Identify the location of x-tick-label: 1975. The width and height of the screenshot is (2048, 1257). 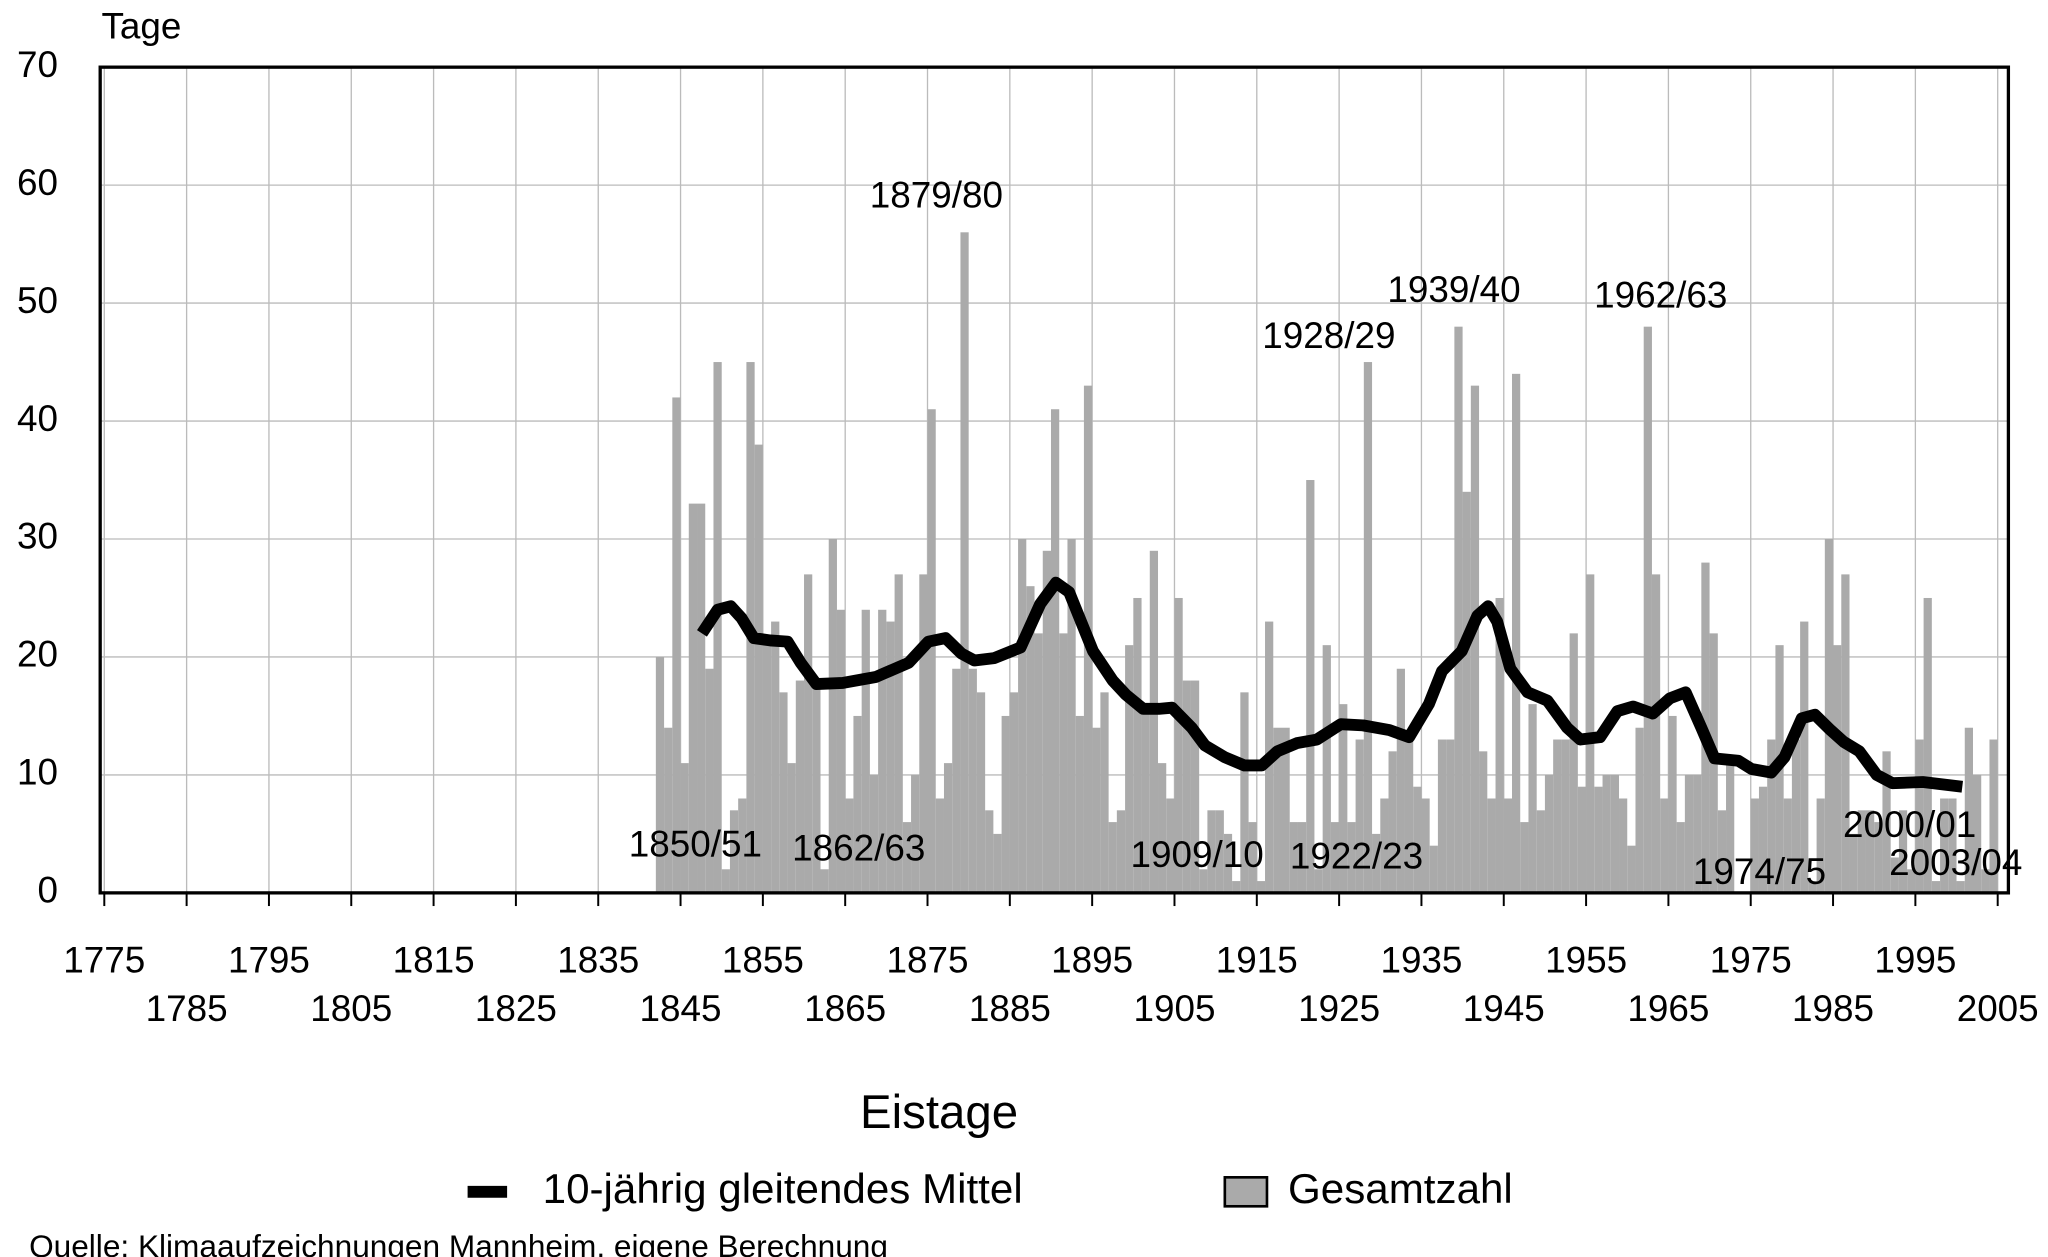
(1751, 959).